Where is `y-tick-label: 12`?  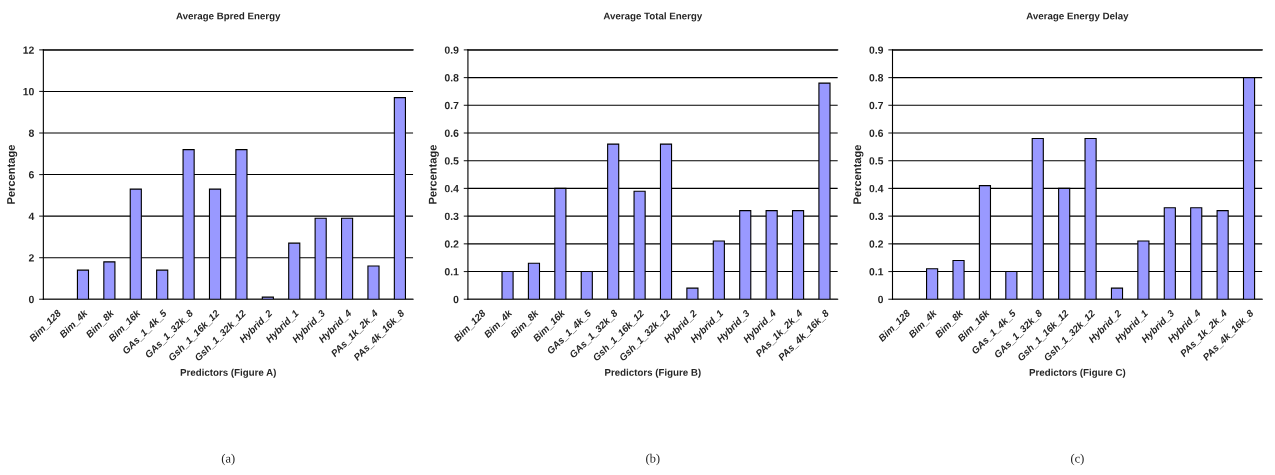
y-tick-label: 12 is located at coordinates (28, 50).